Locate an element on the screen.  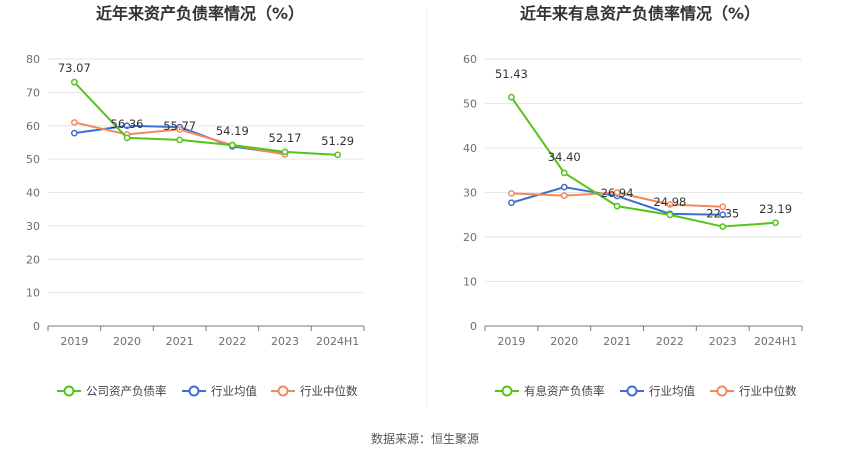
data-label: 34.40 is located at coordinates (564, 157).